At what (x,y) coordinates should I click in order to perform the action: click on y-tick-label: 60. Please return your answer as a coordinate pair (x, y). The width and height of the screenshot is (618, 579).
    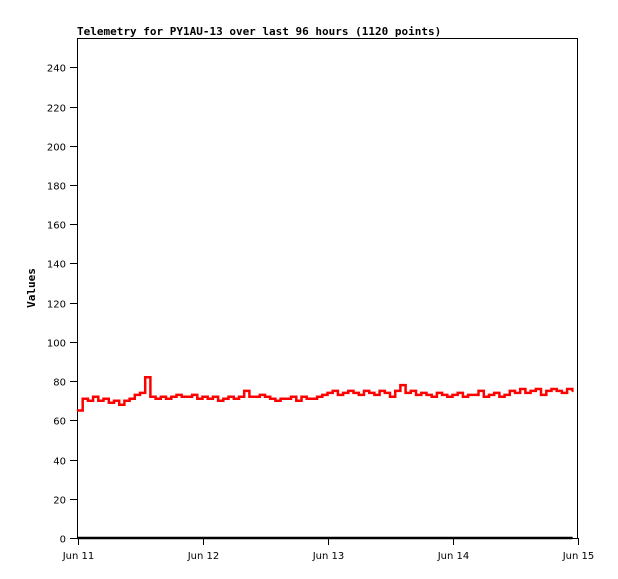
    Looking at the image, I should click on (59, 422).